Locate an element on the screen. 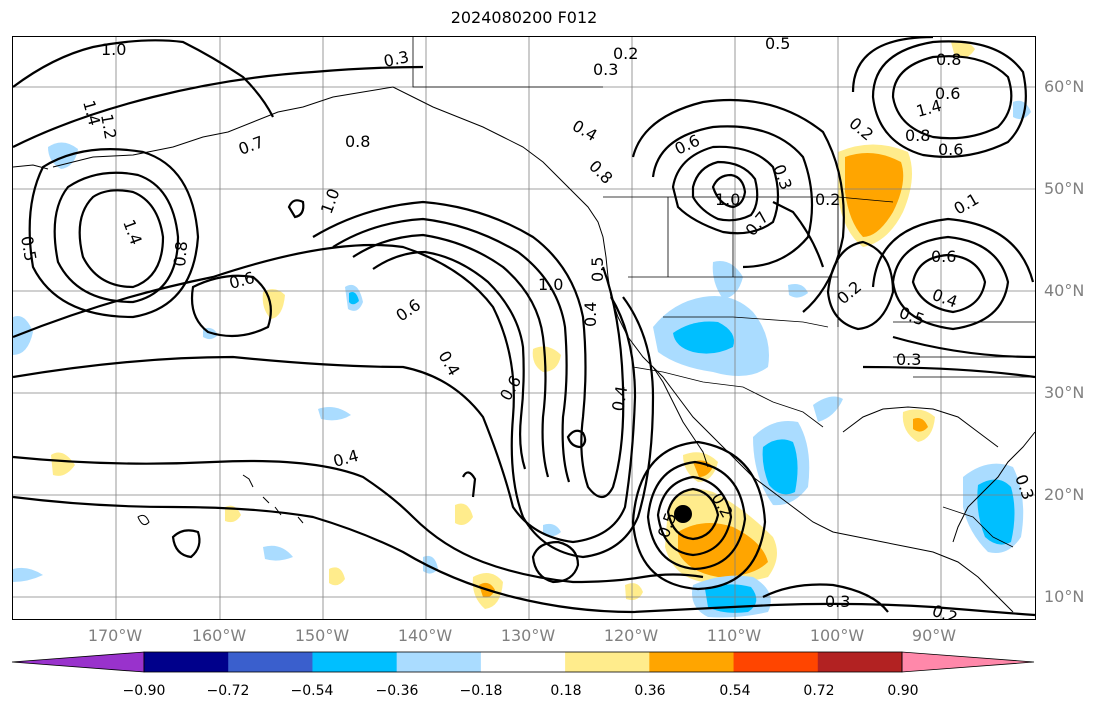 This screenshot has width=1105, height=712. lat-label-20n: 20°N is located at coordinates (1064, 494).